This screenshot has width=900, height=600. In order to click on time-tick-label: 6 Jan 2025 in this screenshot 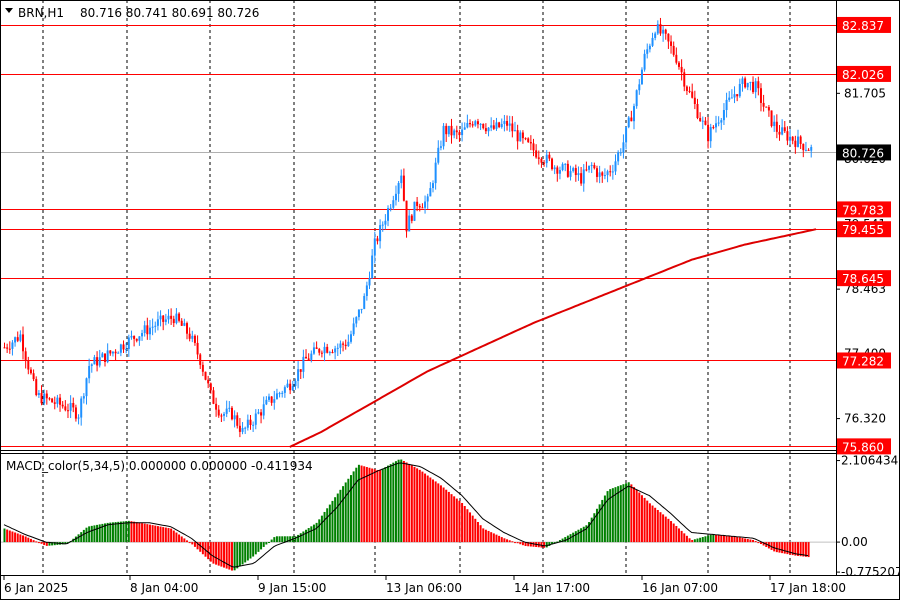, I will do `click(36, 588)`.